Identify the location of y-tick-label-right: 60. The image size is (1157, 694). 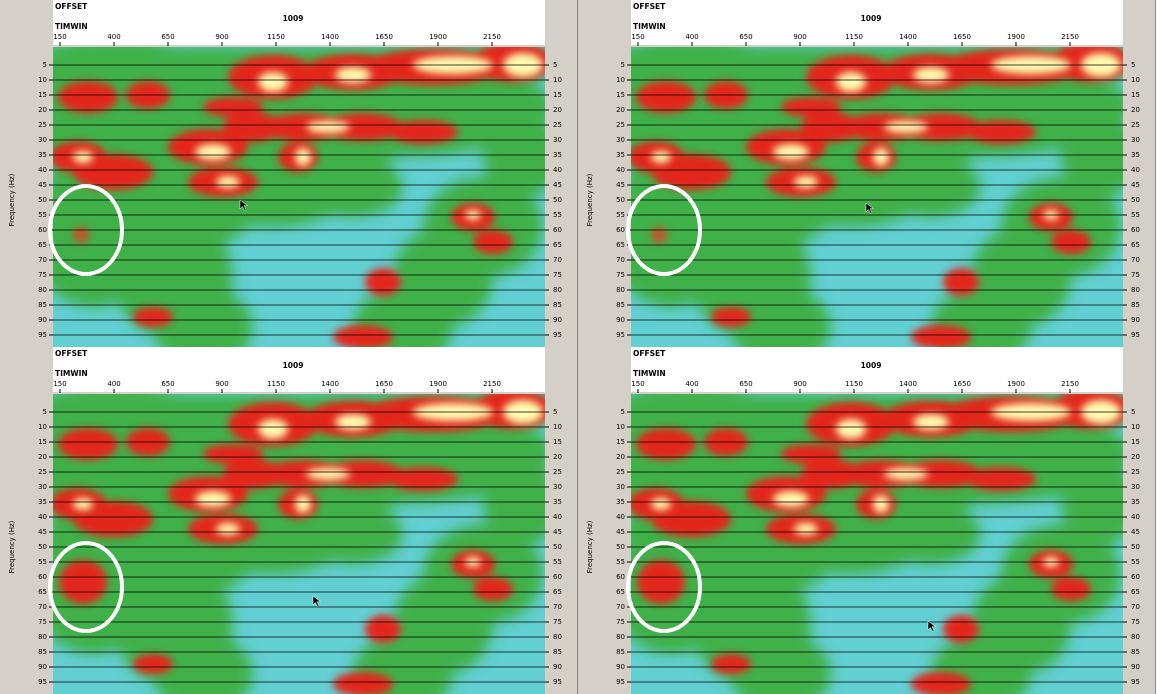
(557, 577).